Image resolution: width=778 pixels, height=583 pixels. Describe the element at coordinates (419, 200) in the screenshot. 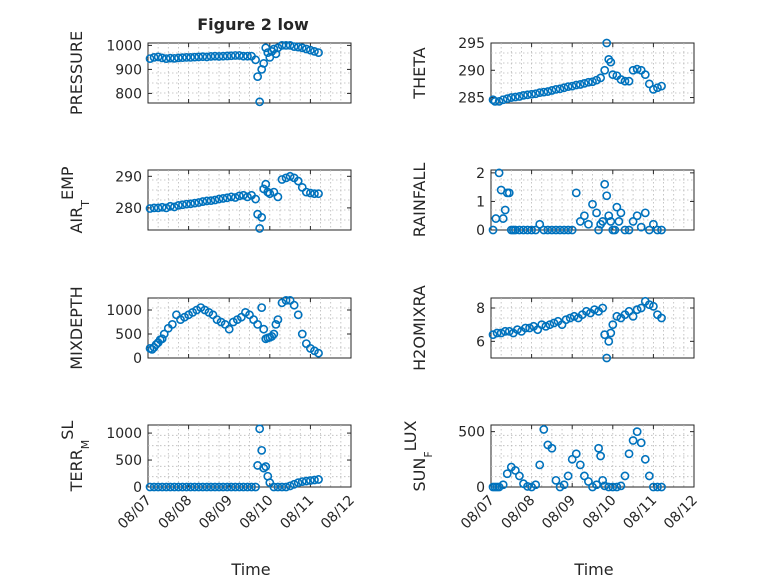

I see `y-axis-title: RAINFALL` at that location.